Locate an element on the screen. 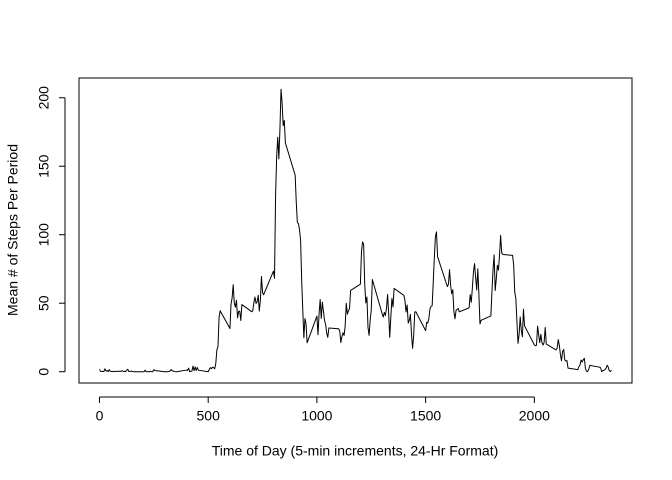  x-tick-label: 500 is located at coordinates (209, 416).